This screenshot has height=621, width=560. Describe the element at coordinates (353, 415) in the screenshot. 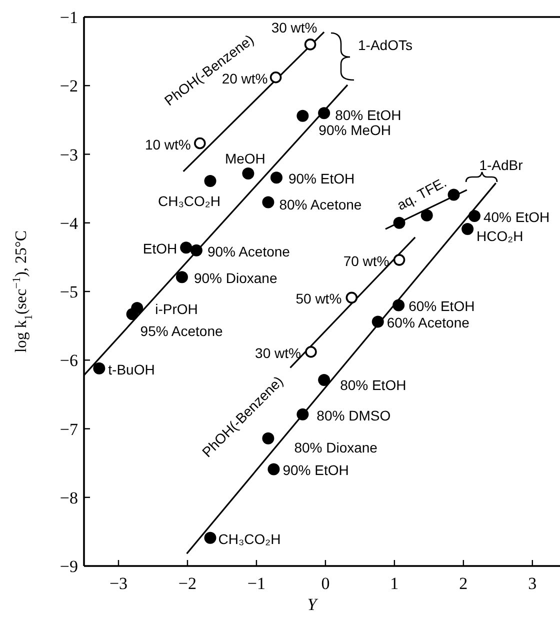

I see `annotation: 80% DMSO` at that location.